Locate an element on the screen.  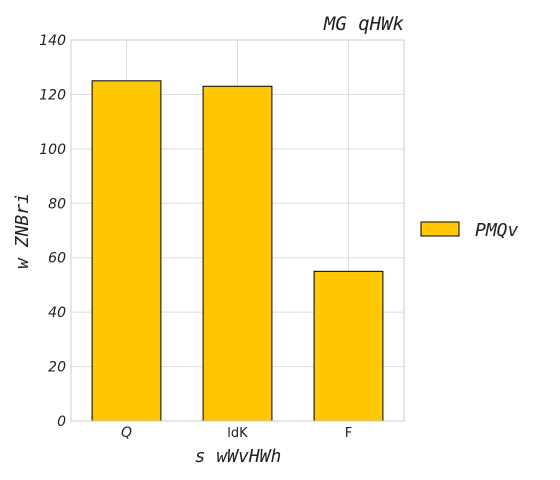
y-tick-label: 60 is located at coordinates (57, 259).